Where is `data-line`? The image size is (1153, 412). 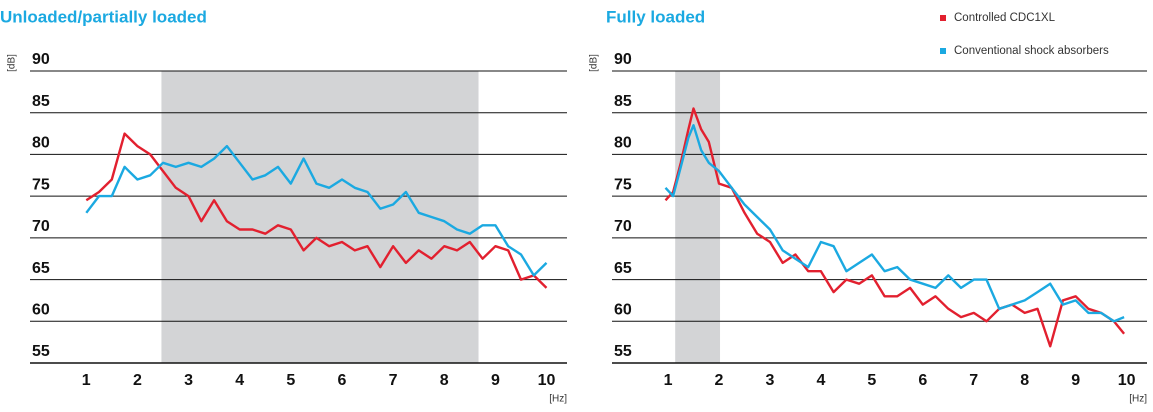 data-line is located at coordinates (316, 210).